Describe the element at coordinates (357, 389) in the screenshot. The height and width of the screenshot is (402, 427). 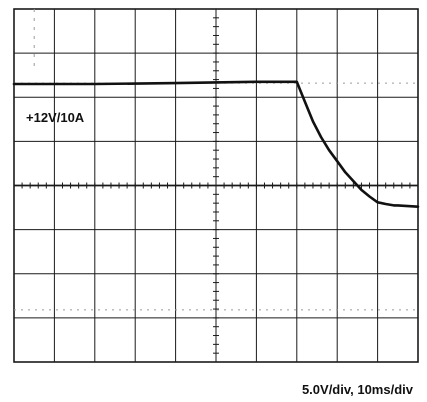
I see `scale-label: 5.0V/div, 10ms/div` at that location.